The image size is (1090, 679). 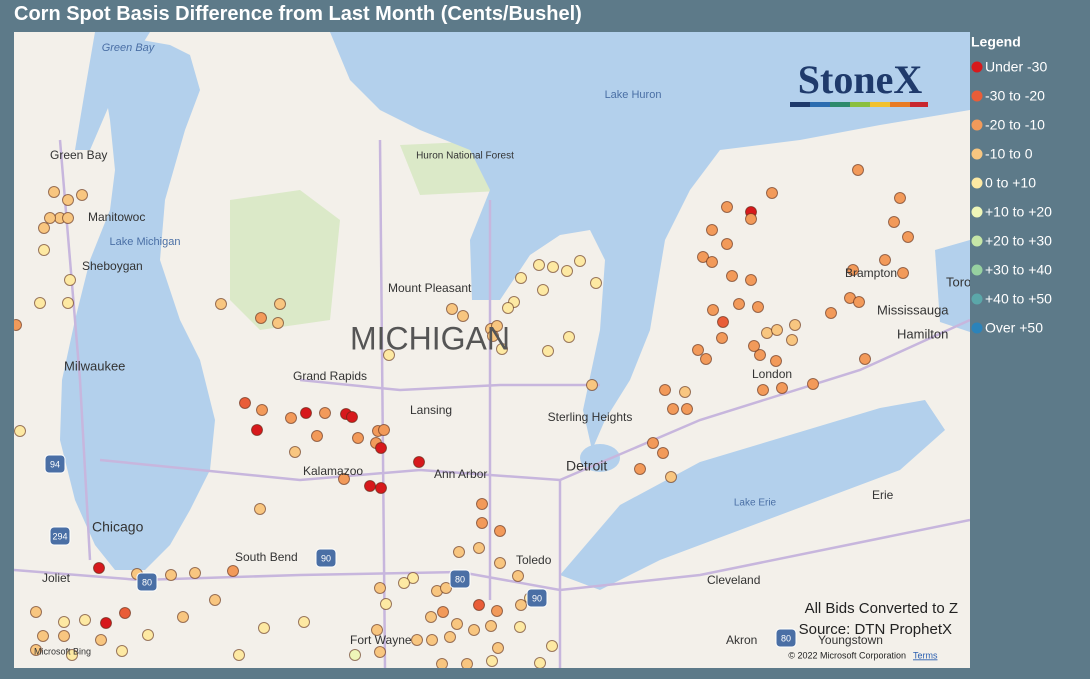 I want to click on place-label: Lake Huron, so click(x=633, y=95).